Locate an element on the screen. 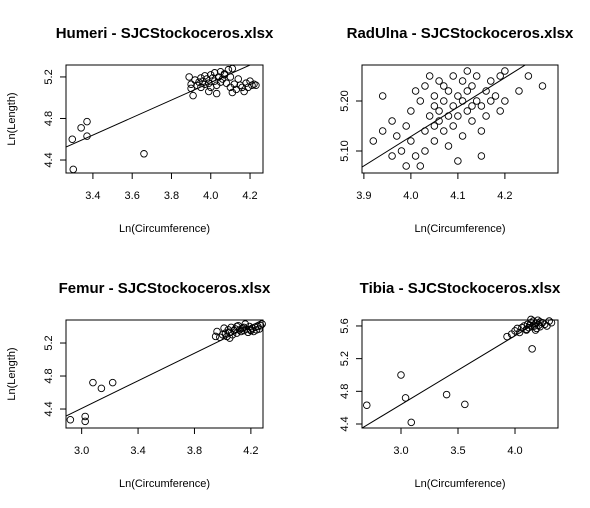 The height and width of the screenshot is (508, 590). x-tick-label: 3.8 is located at coordinates (171, 196).